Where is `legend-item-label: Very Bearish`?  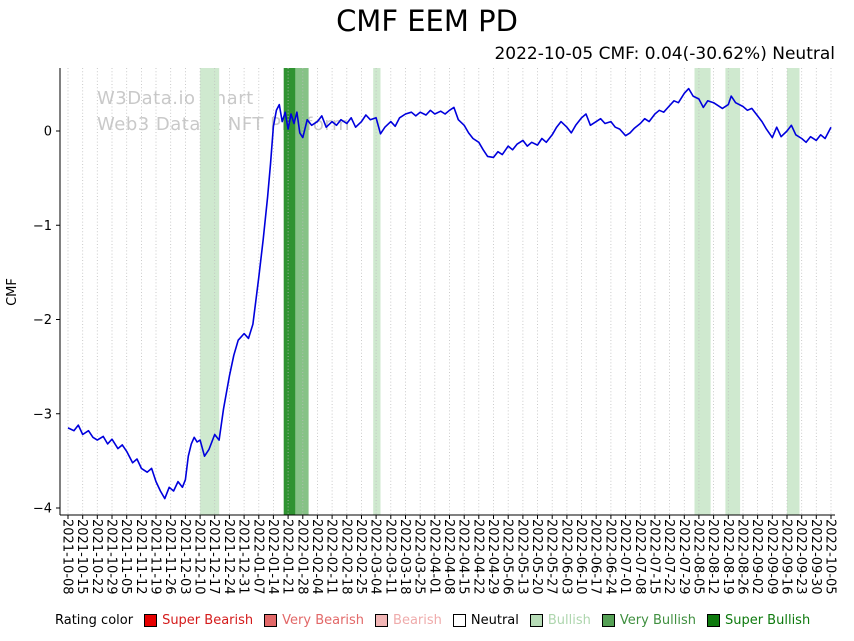
legend-item-label: Very Bearish is located at coordinates (323, 620).